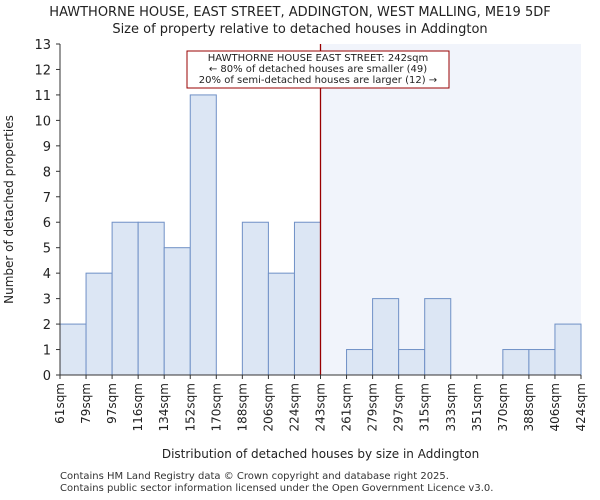  I want to click on x-tick-label: 61sqm, so click(60, 403).